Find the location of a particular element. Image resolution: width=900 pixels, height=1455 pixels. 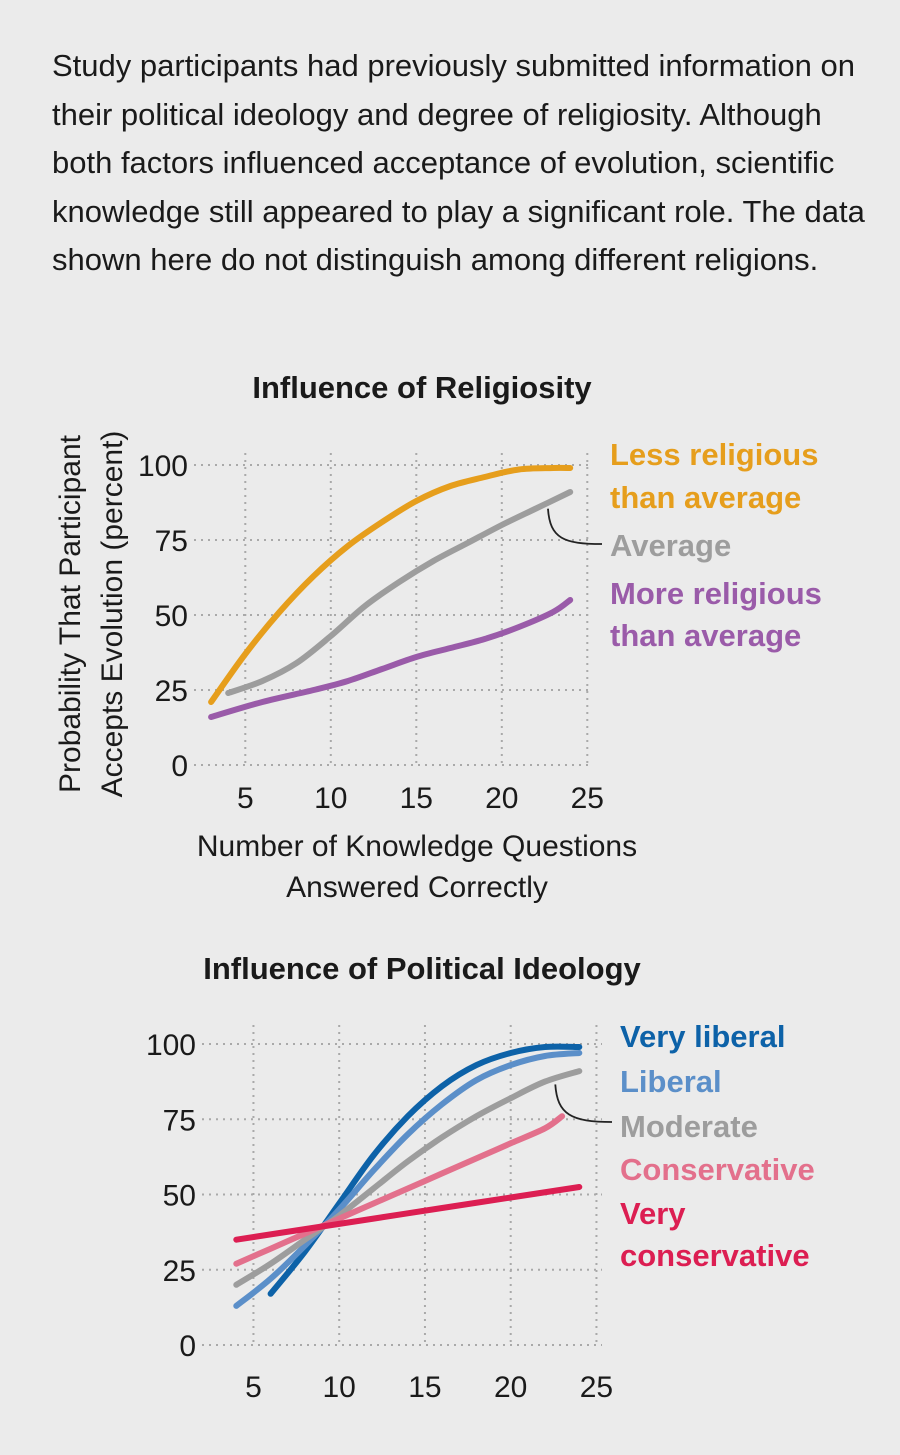

legend-label-more-religious-than-average: More religious is located at coordinates (716, 593).